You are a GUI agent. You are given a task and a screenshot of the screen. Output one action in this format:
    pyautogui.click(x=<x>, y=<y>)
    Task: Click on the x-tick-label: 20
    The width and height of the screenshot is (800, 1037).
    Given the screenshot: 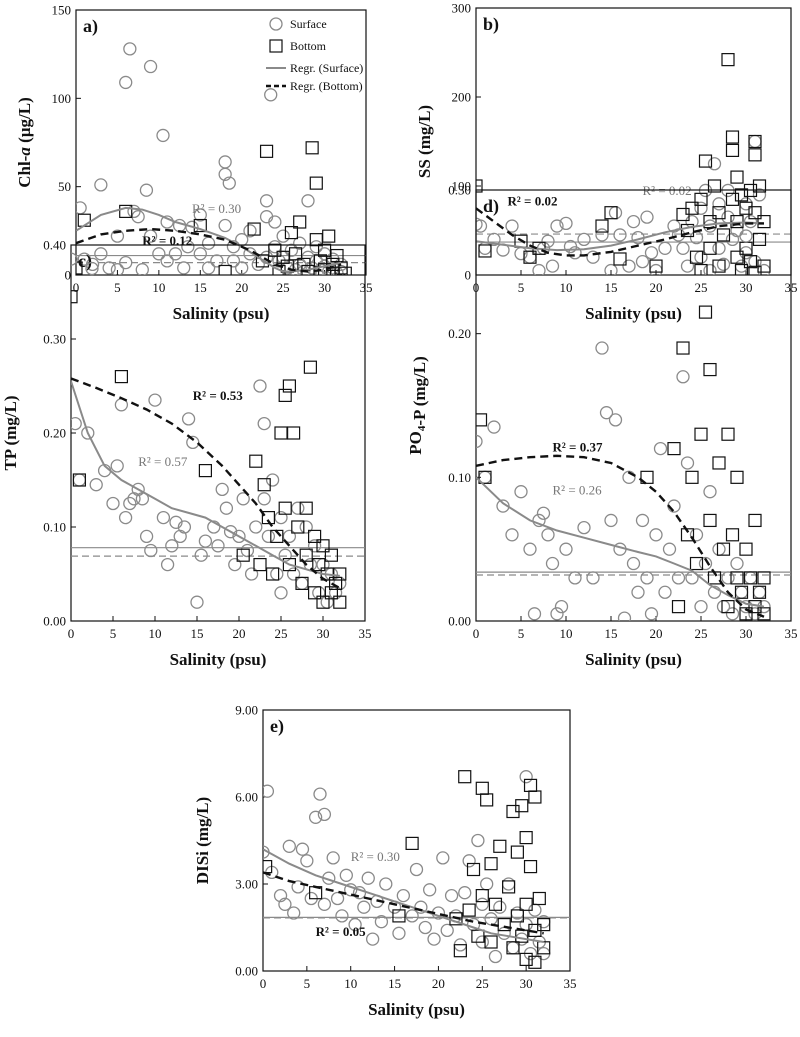 What is the action you would take?
    pyautogui.click(x=656, y=633)
    